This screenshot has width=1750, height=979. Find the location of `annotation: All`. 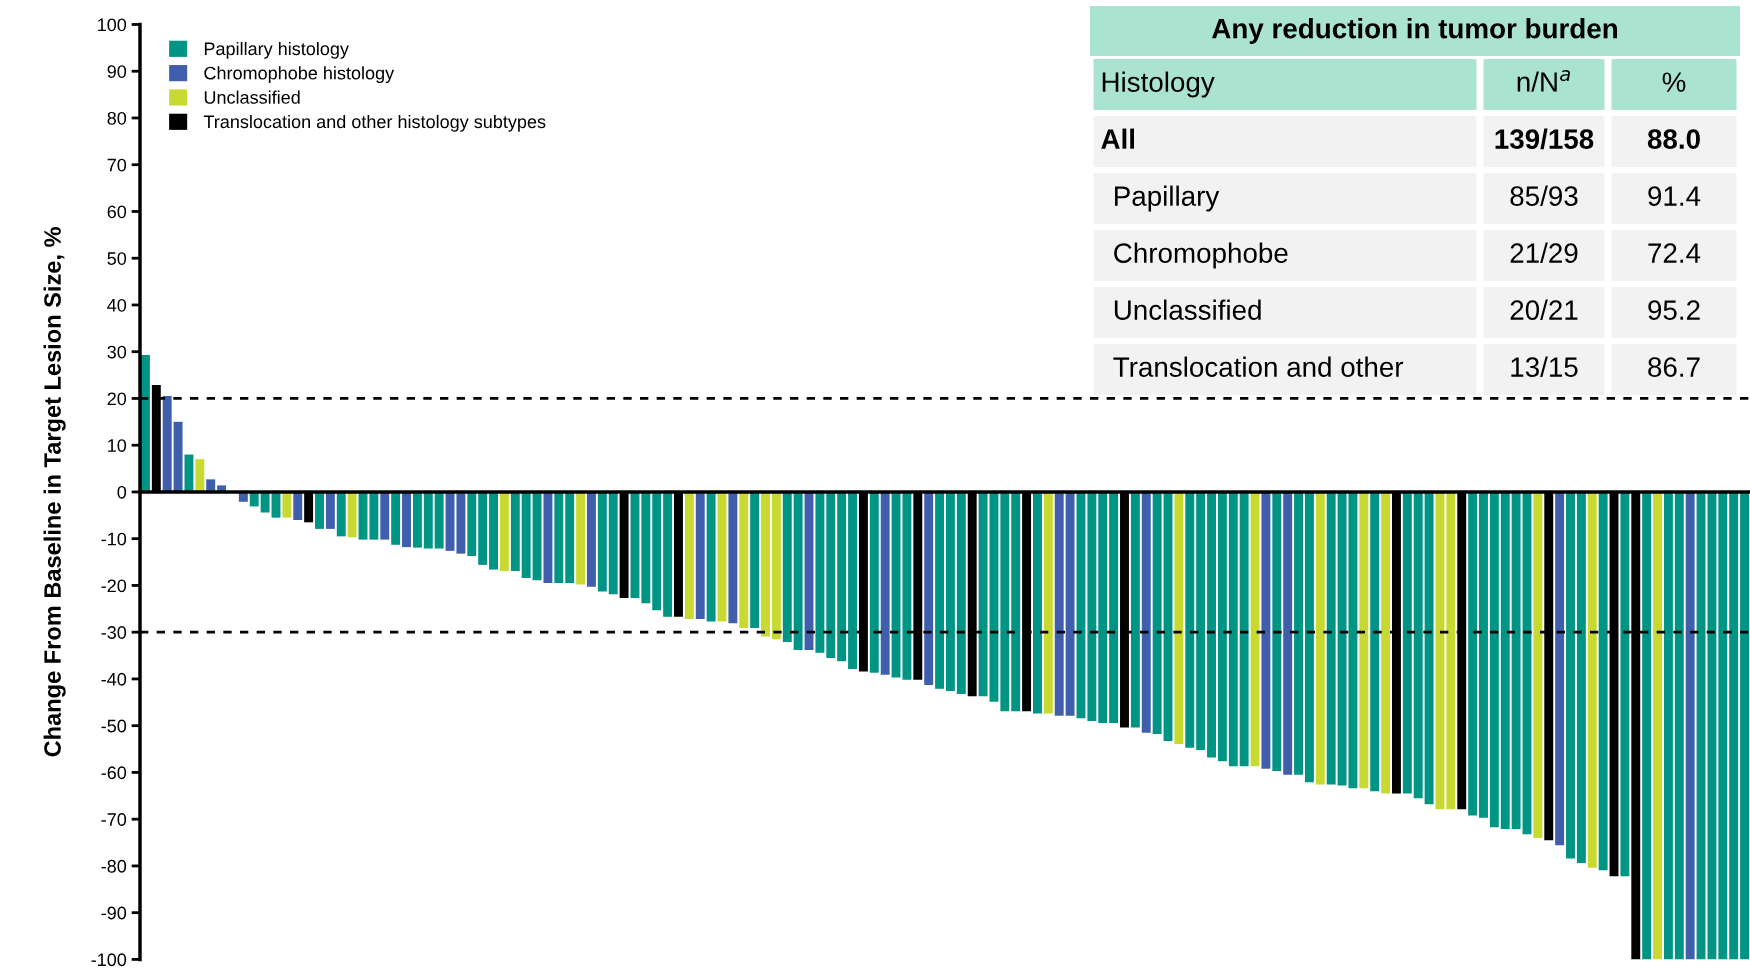

annotation: All is located at coordinates (1118, 138).